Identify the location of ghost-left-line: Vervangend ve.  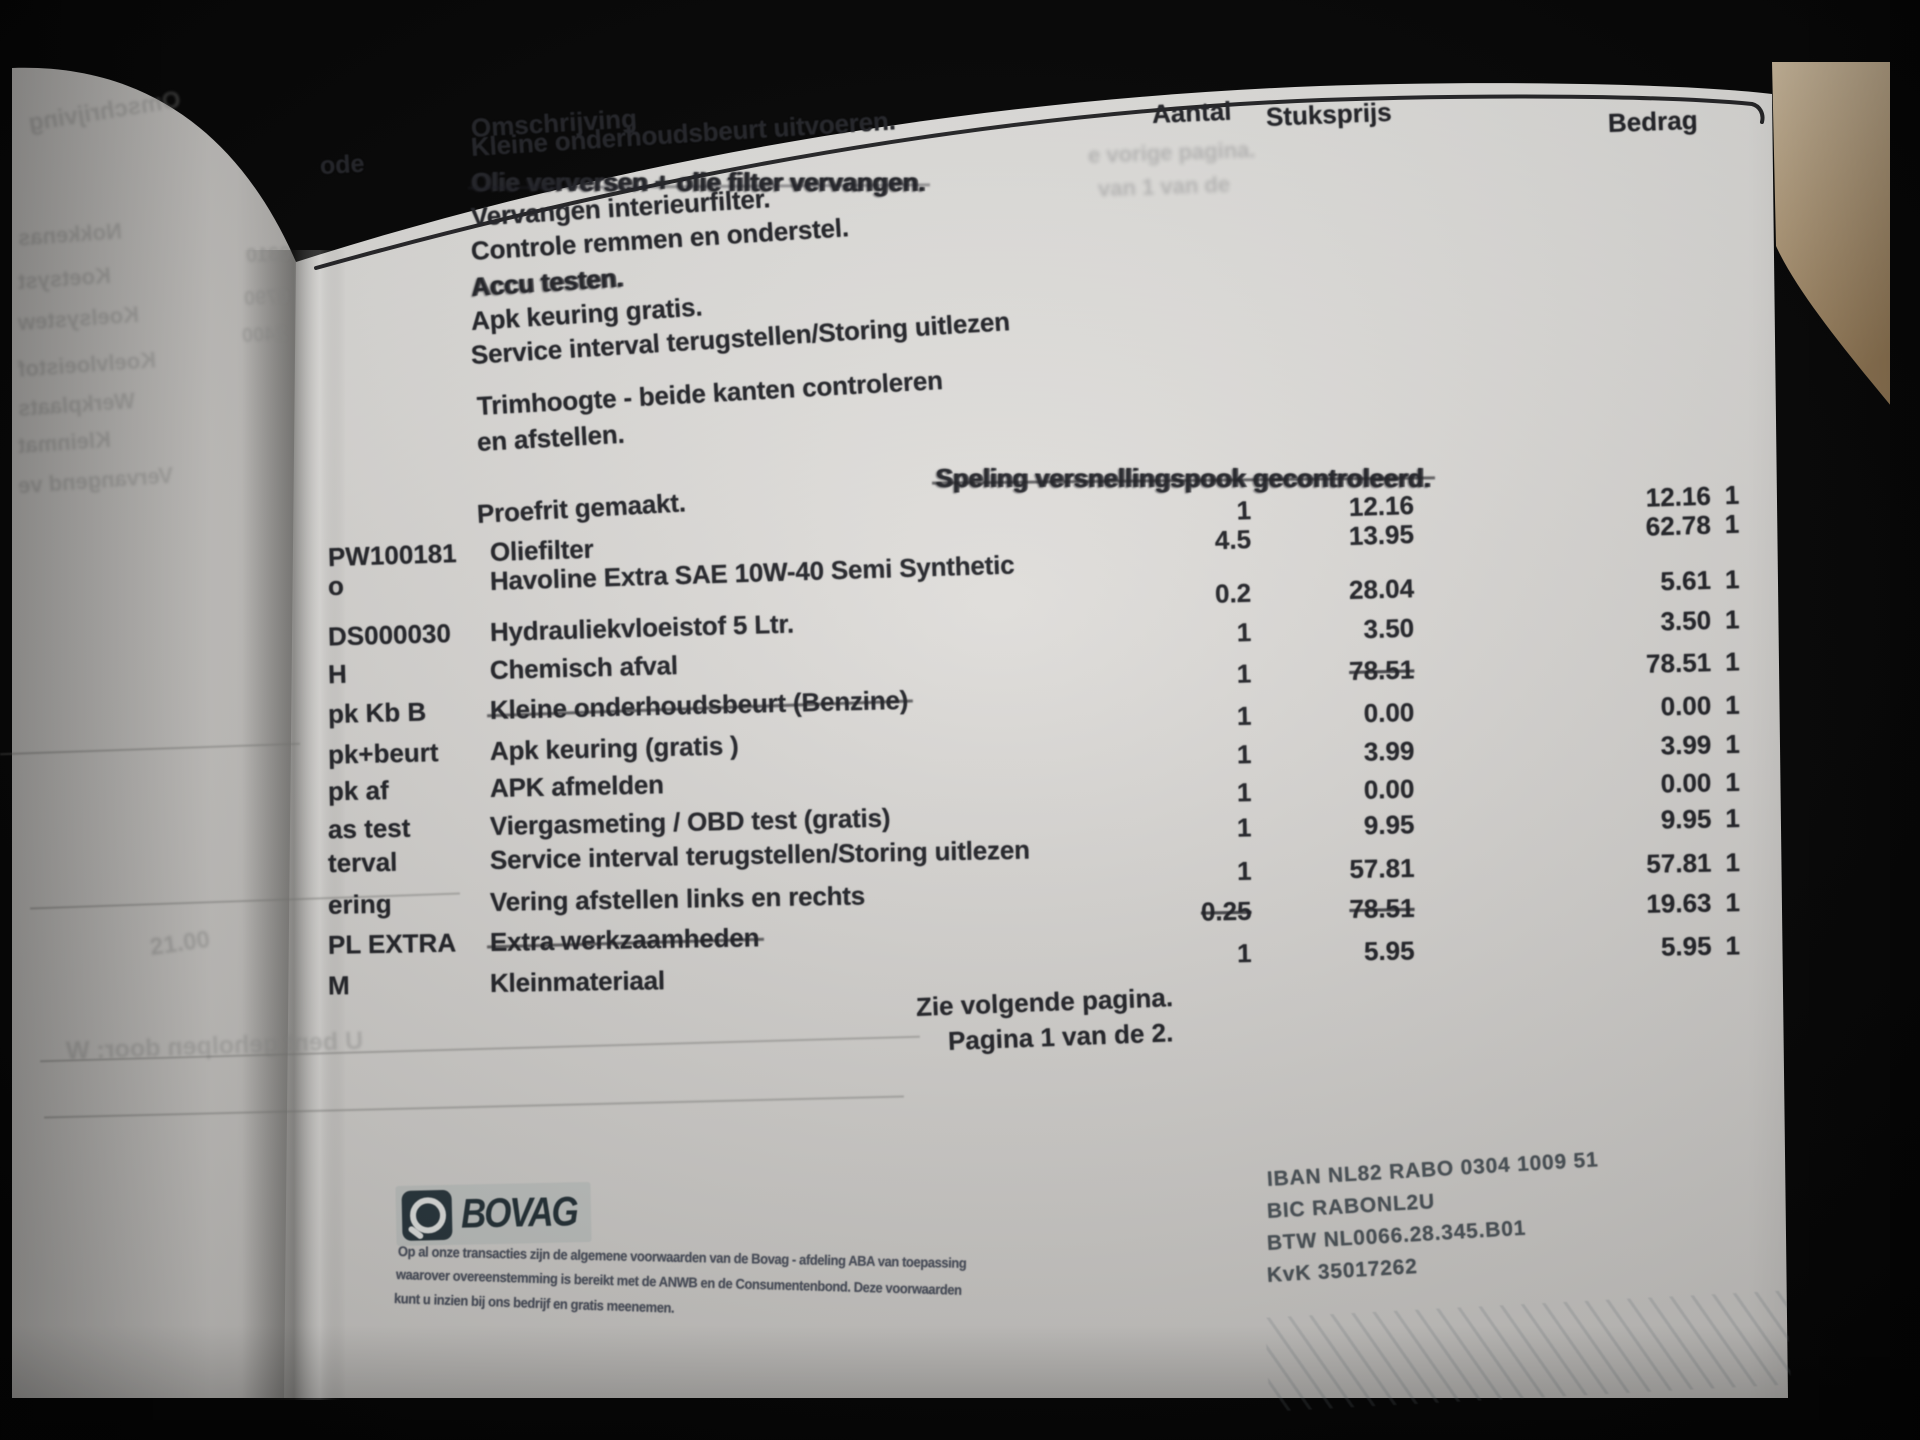
(95, 480).